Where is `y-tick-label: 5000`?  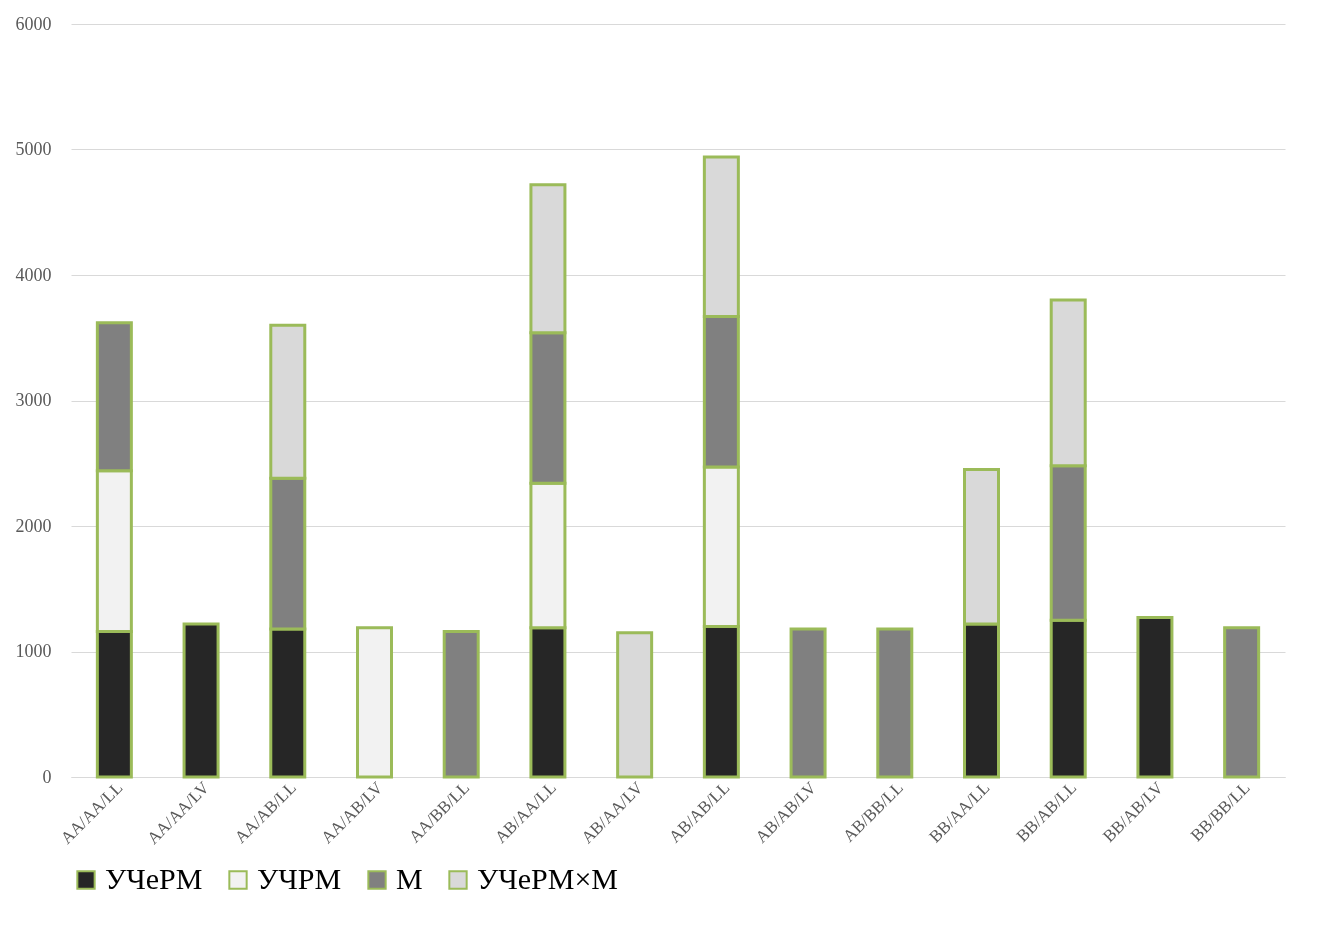 y-tick-label: 5000 is located at coordinates (33, 149).